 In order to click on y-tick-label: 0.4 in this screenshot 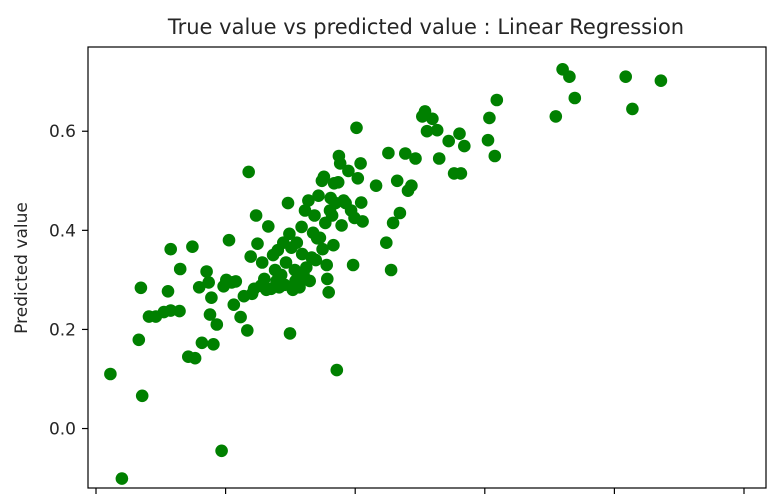, I will do `click(62, 231)`.